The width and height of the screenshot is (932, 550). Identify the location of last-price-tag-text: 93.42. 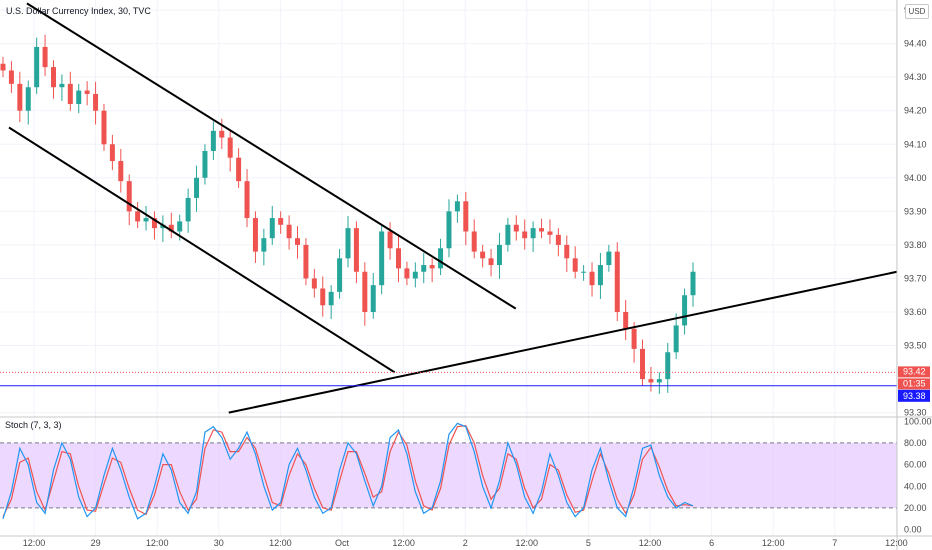
(914, 371).